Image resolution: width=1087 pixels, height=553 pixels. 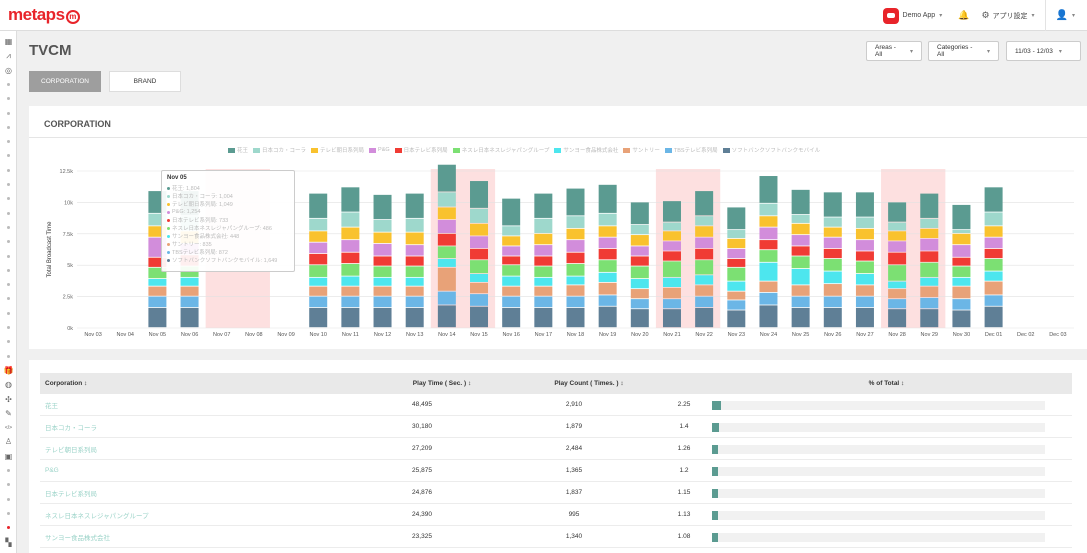 What do you see at coordinates (8, 370) in the screenshot?
I see `gift-icon: 🎁` at bounding box center [8, 370].